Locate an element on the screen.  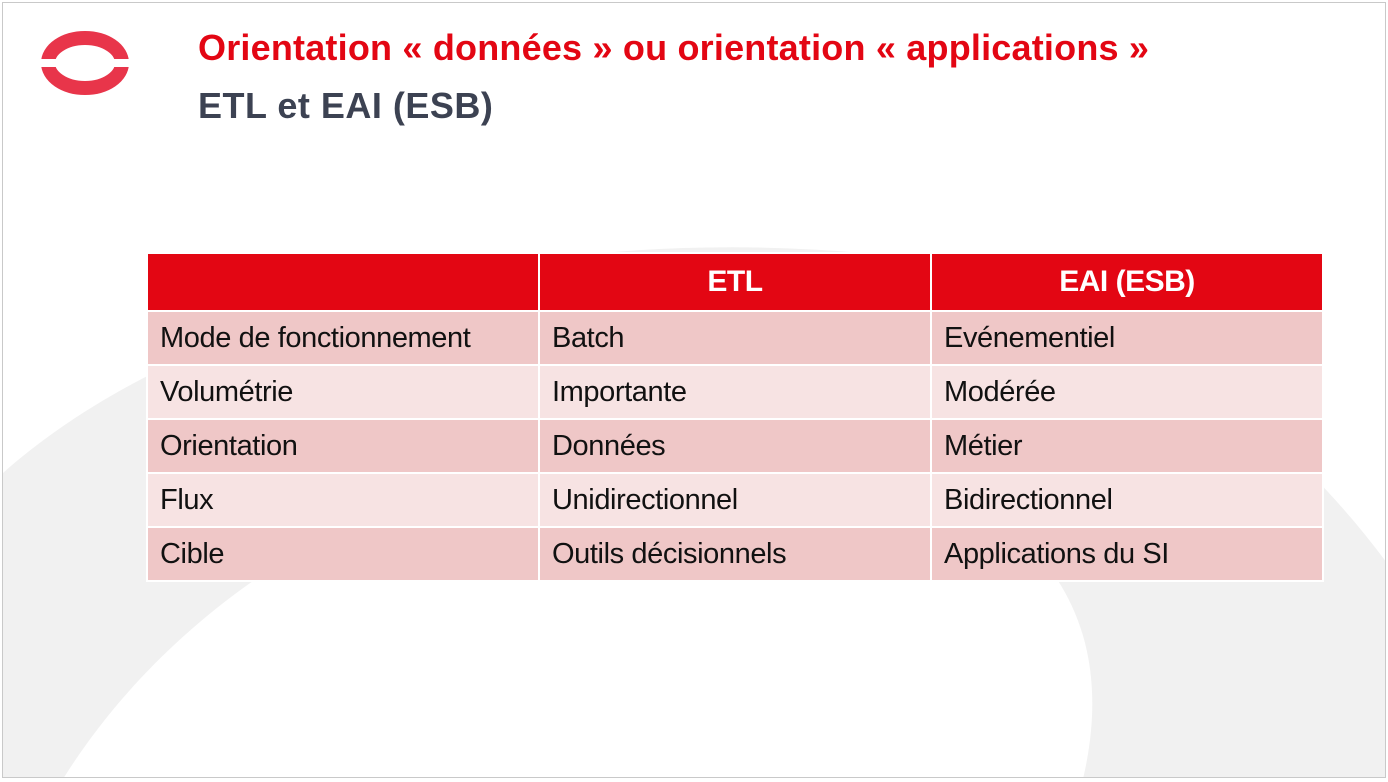
etl-cell: Unidirectionnel is located at coordinates (735, 500).